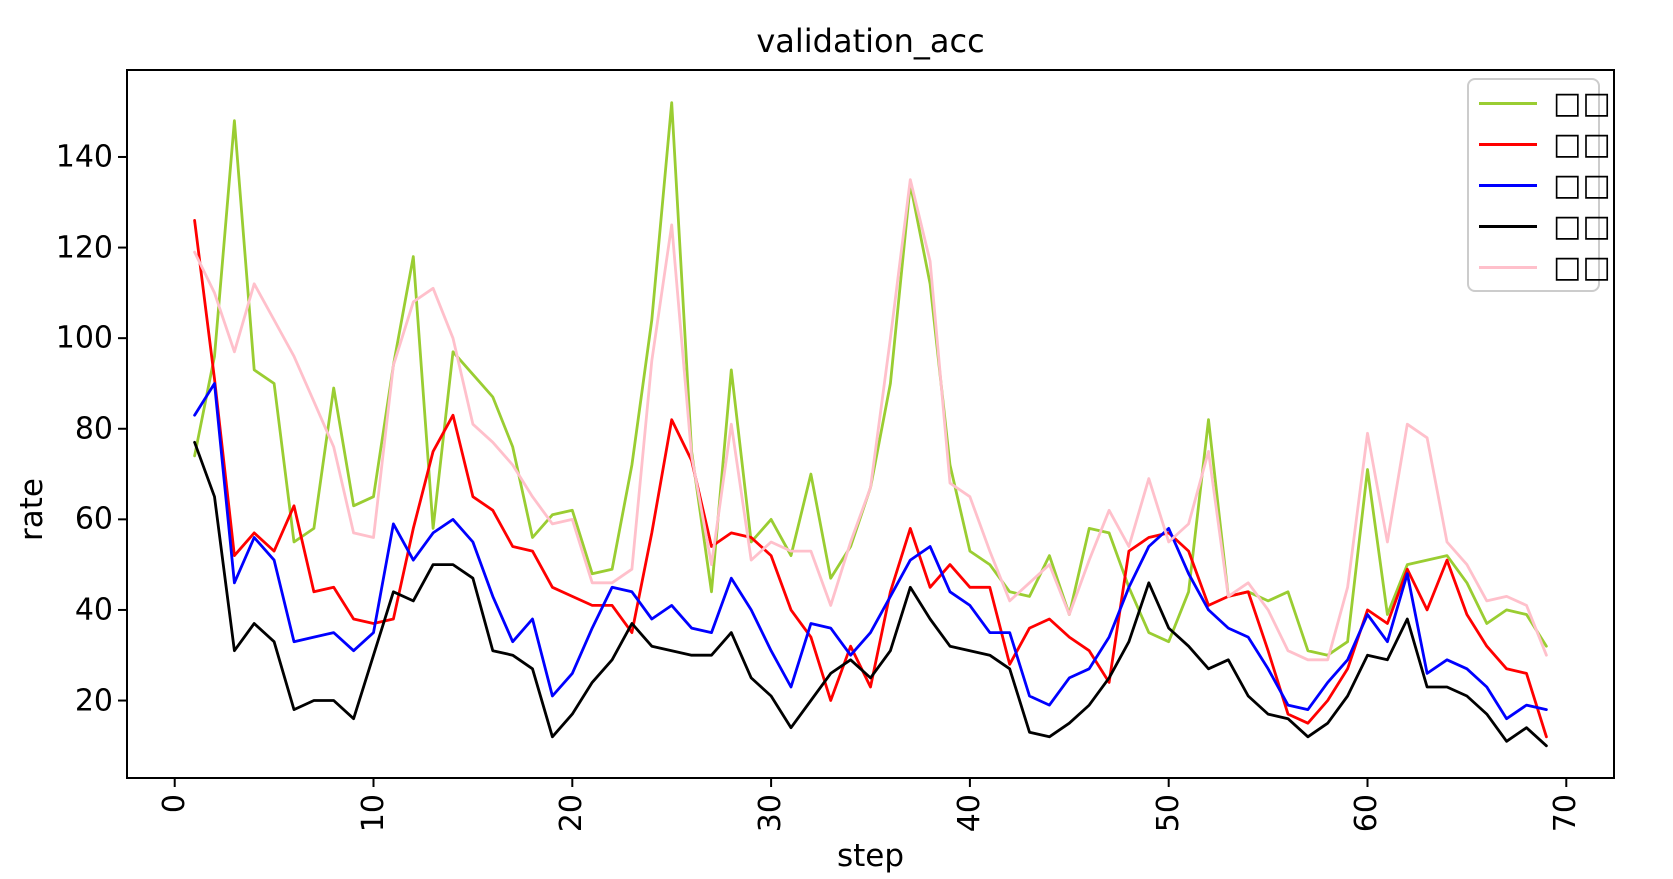  Describe the element at coordinates (969, 813) in the screenshot. I see `x-tick-label: 40` at that location.